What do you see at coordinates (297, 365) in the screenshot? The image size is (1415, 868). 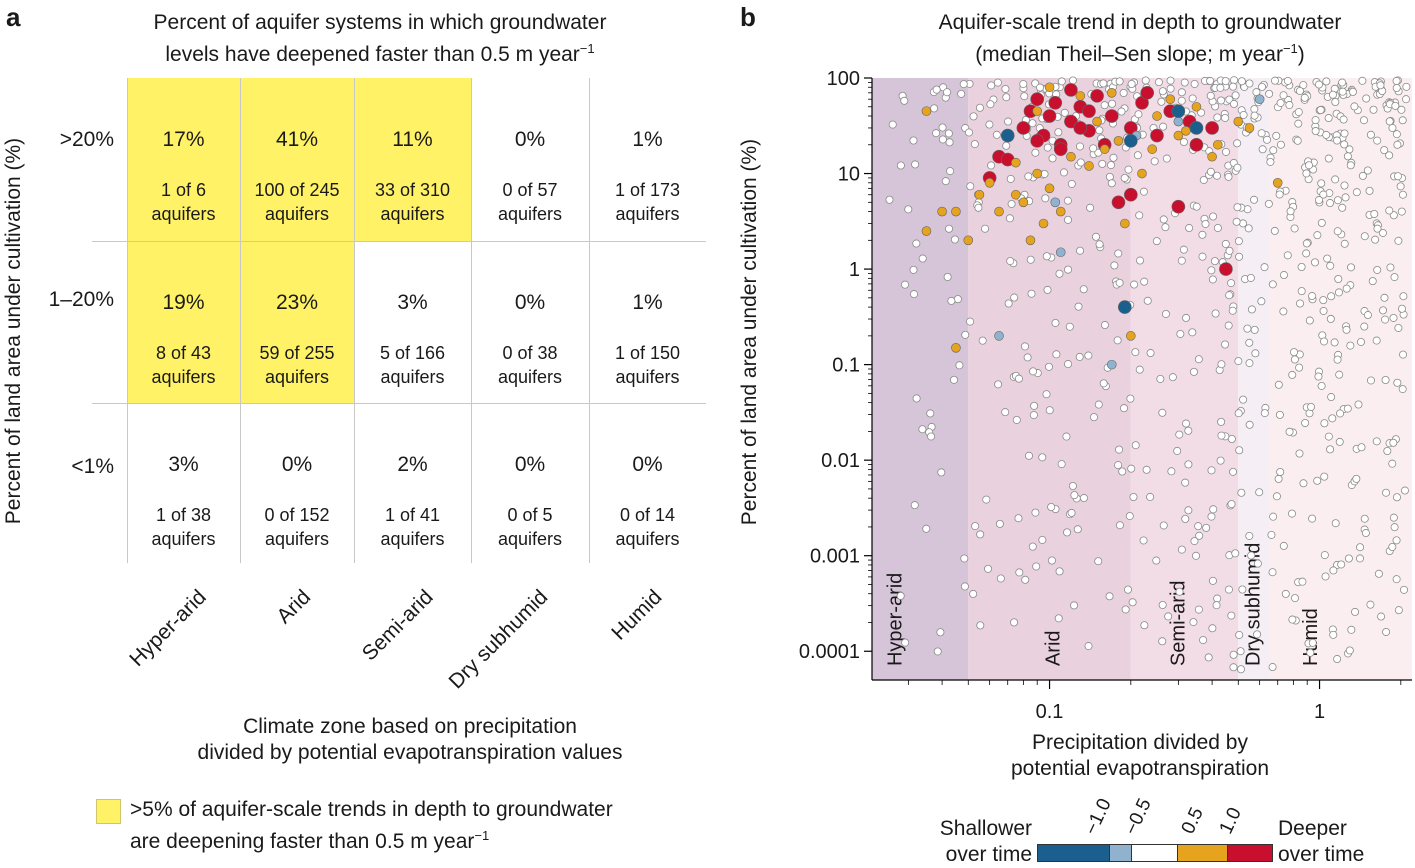 I see `cell-count: 59 of 255 aquifers` at bounding box center [297, 365].